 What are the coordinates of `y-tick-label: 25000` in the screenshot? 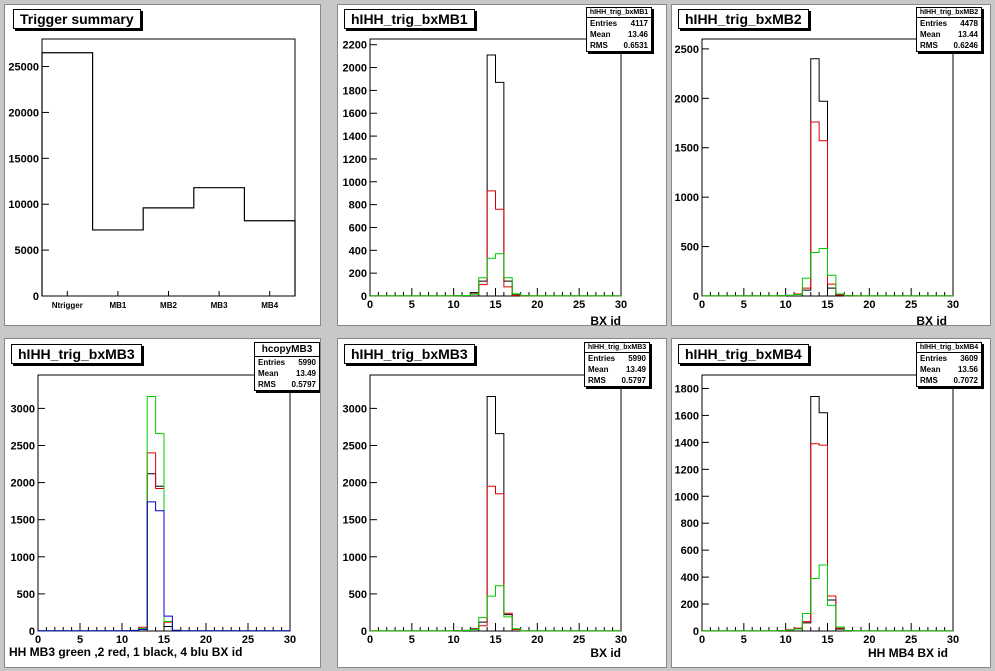 It's located at (23, 68).